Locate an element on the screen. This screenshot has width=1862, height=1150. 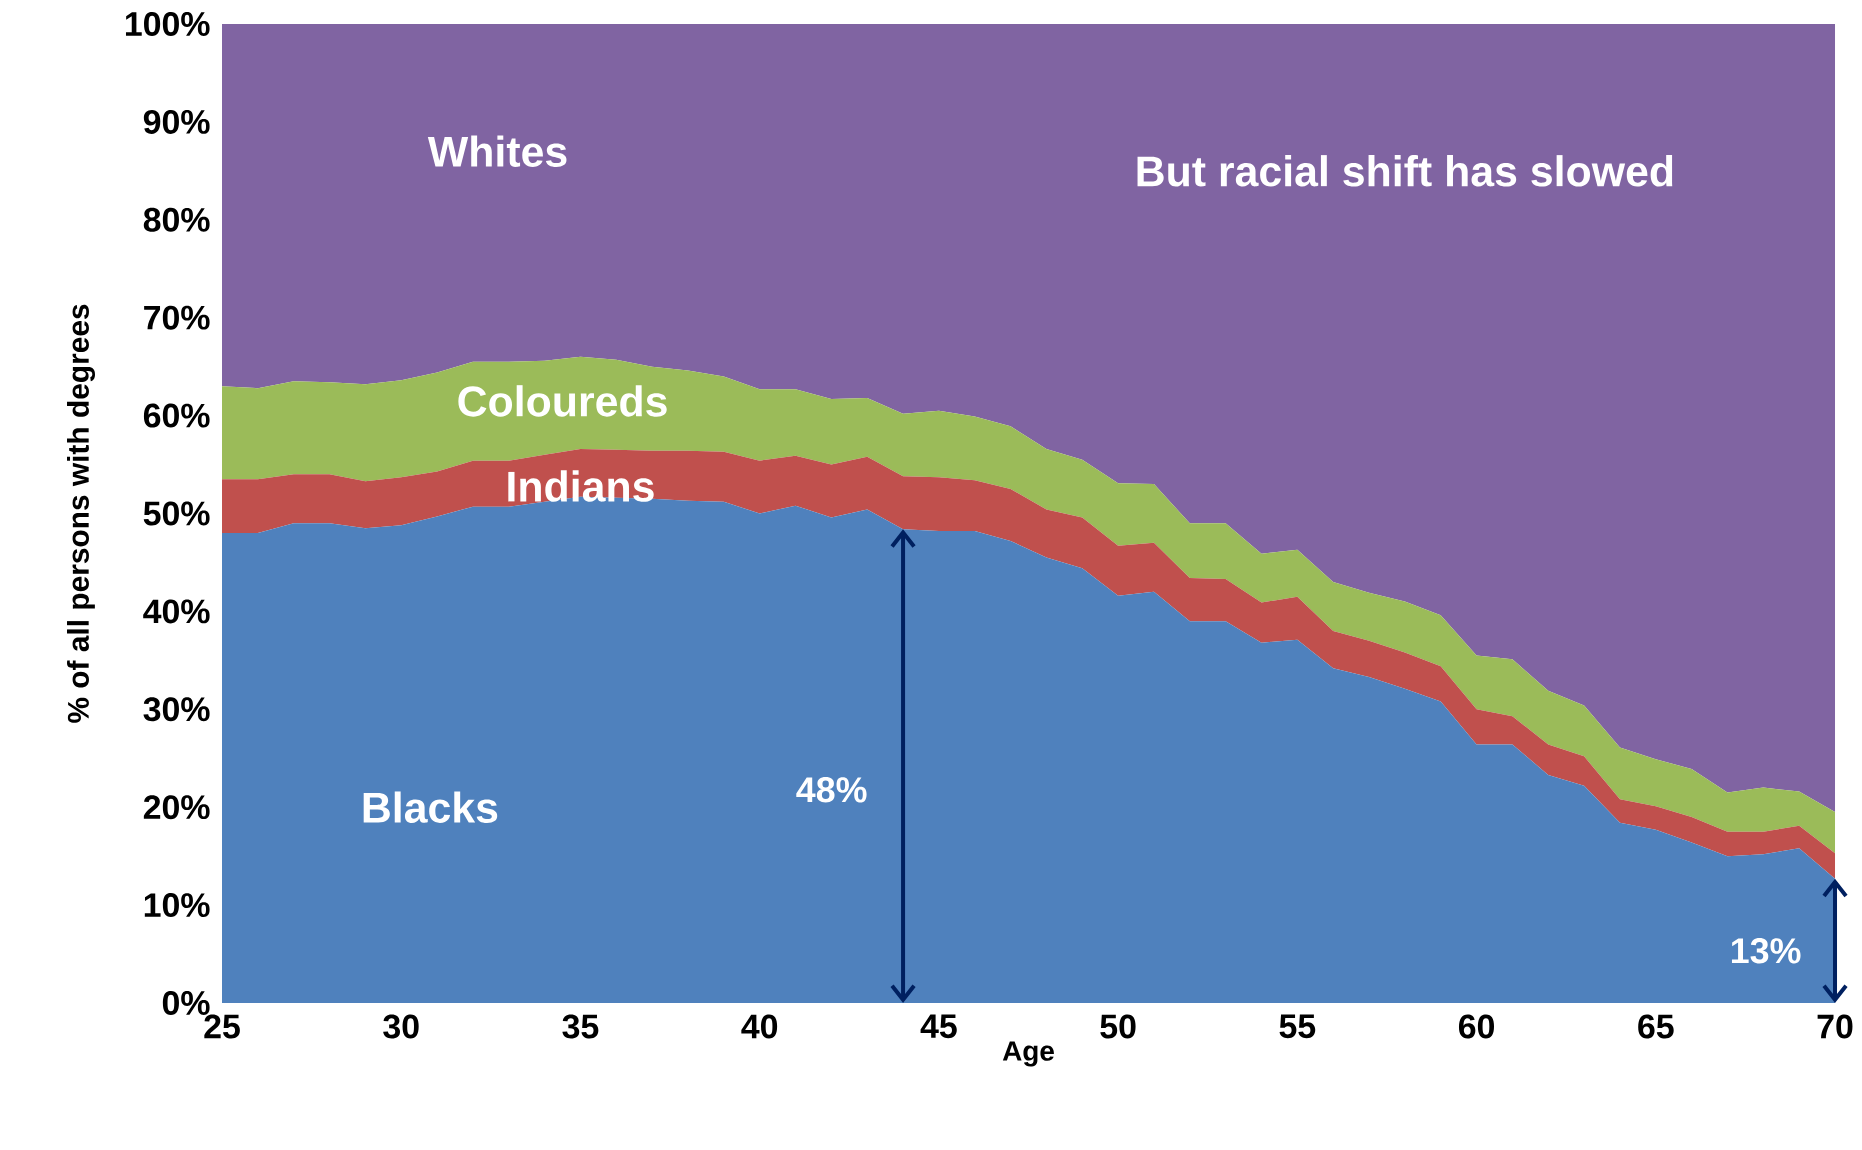
annotation: But racial shift has slowed is located at coordinates (1405, 171).